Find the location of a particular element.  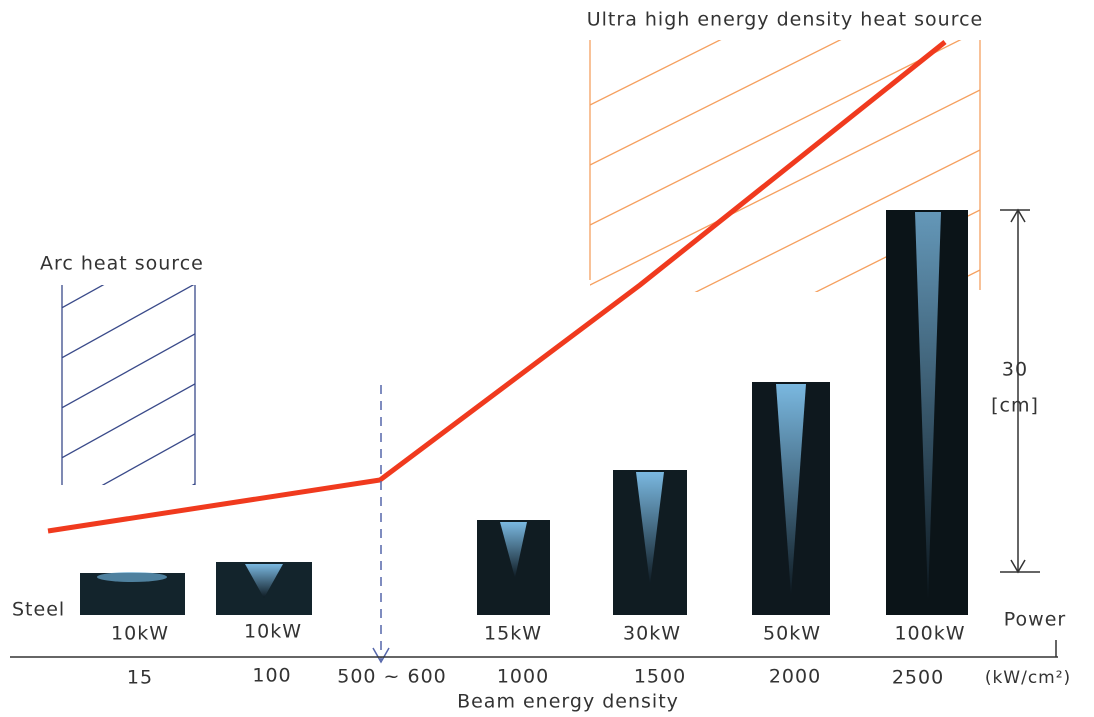

power-label: 50kW is located at coordinates (792, 634).